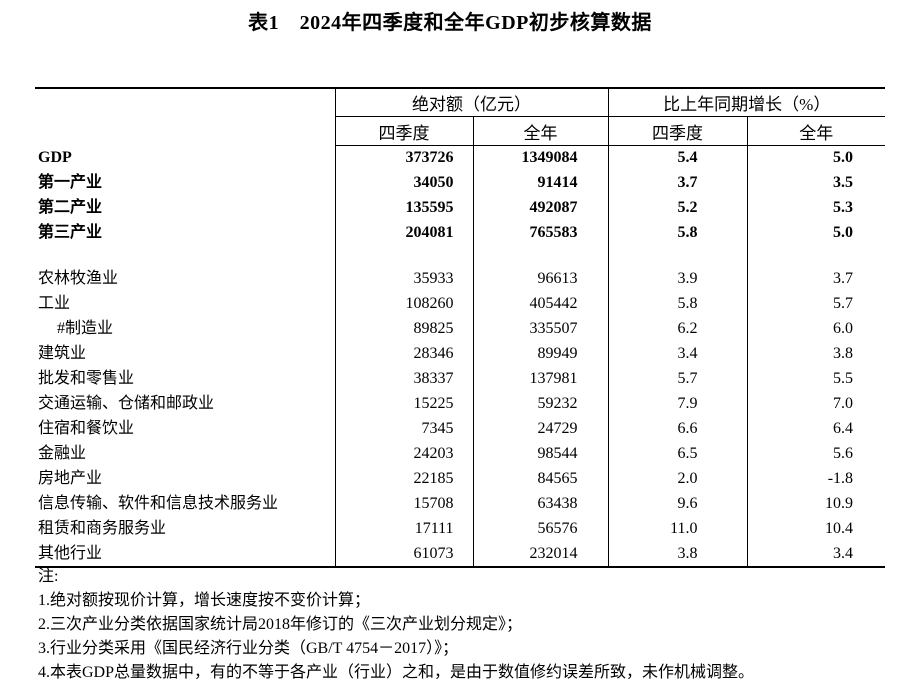 The image size is (900, 694). Describe the element at coordinates (185, 429) in the screenshot. I see `row-label: 住宿和餐饮业` at that location.